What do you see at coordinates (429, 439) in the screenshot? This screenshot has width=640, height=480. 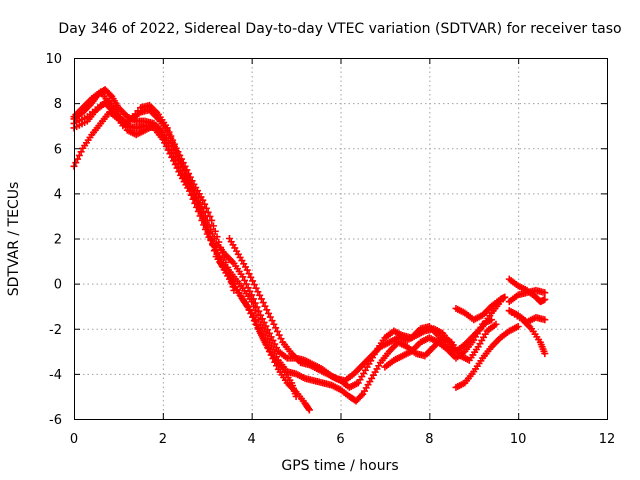 I see `x-tick-label: 8` at bounding box center [429, 439].